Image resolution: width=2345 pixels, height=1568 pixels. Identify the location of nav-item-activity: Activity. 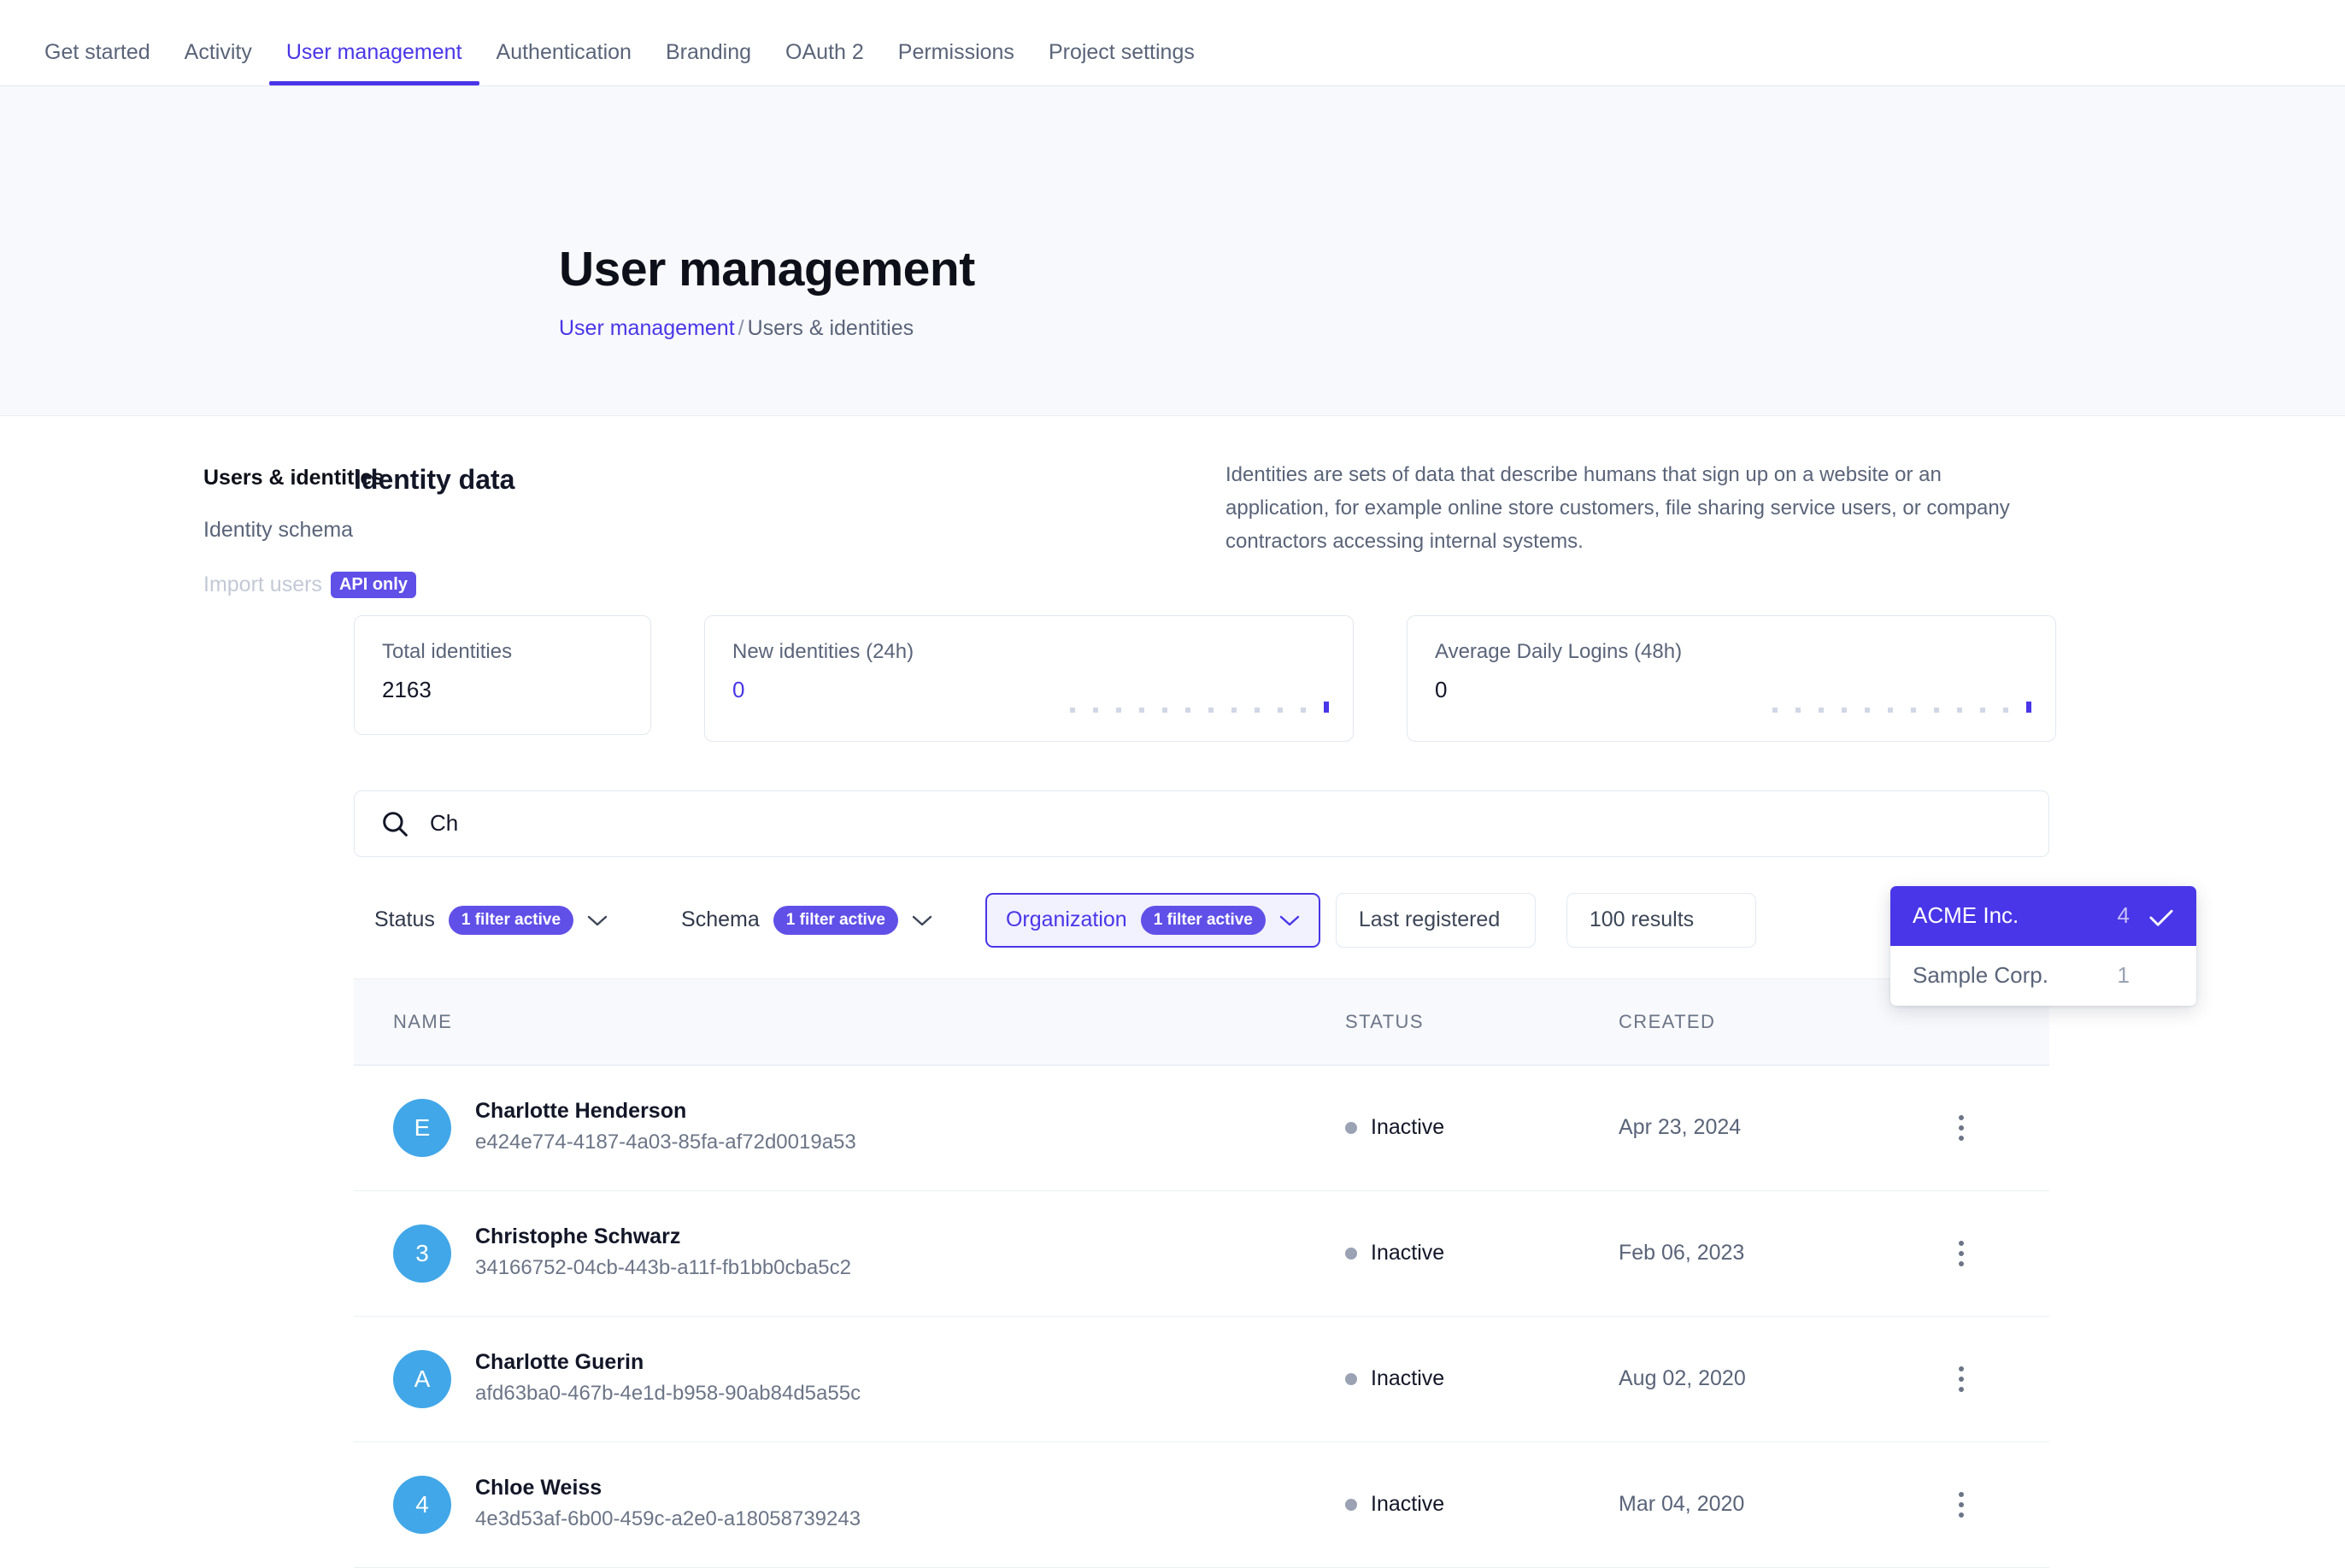
(218, 52).